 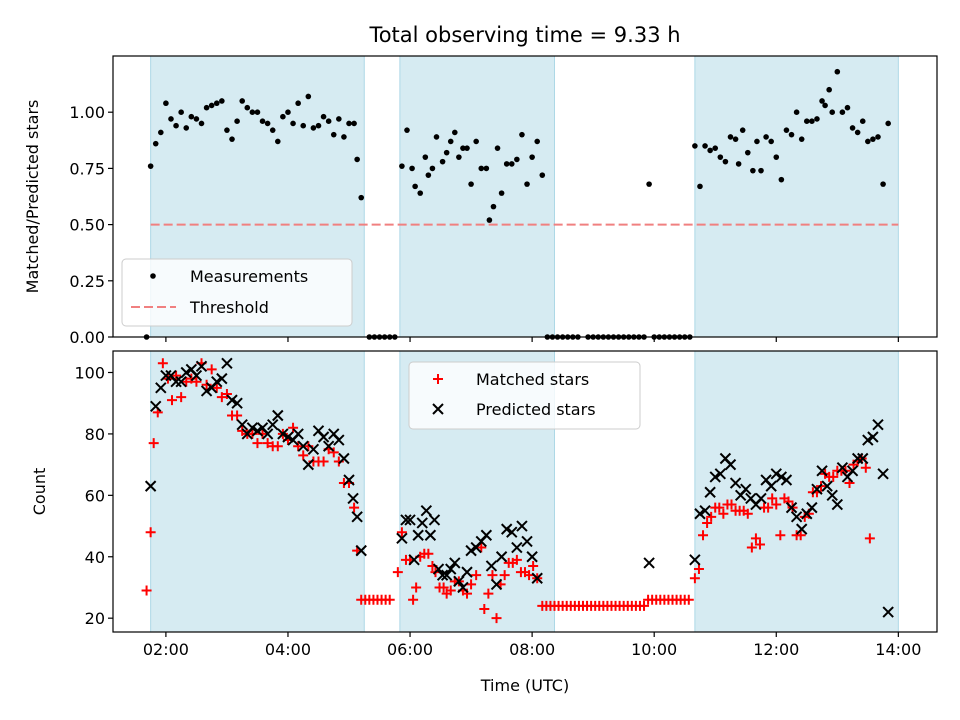 I want to click on x-tick-label: 04:00, so click(x=288, y=649).